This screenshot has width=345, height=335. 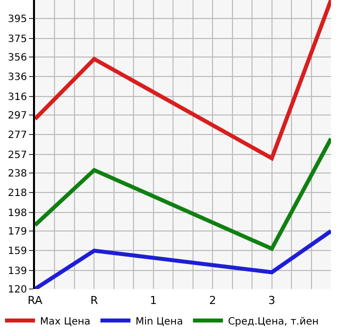 I want to click on y-tick-label: 336, so click(x=17, y=78).